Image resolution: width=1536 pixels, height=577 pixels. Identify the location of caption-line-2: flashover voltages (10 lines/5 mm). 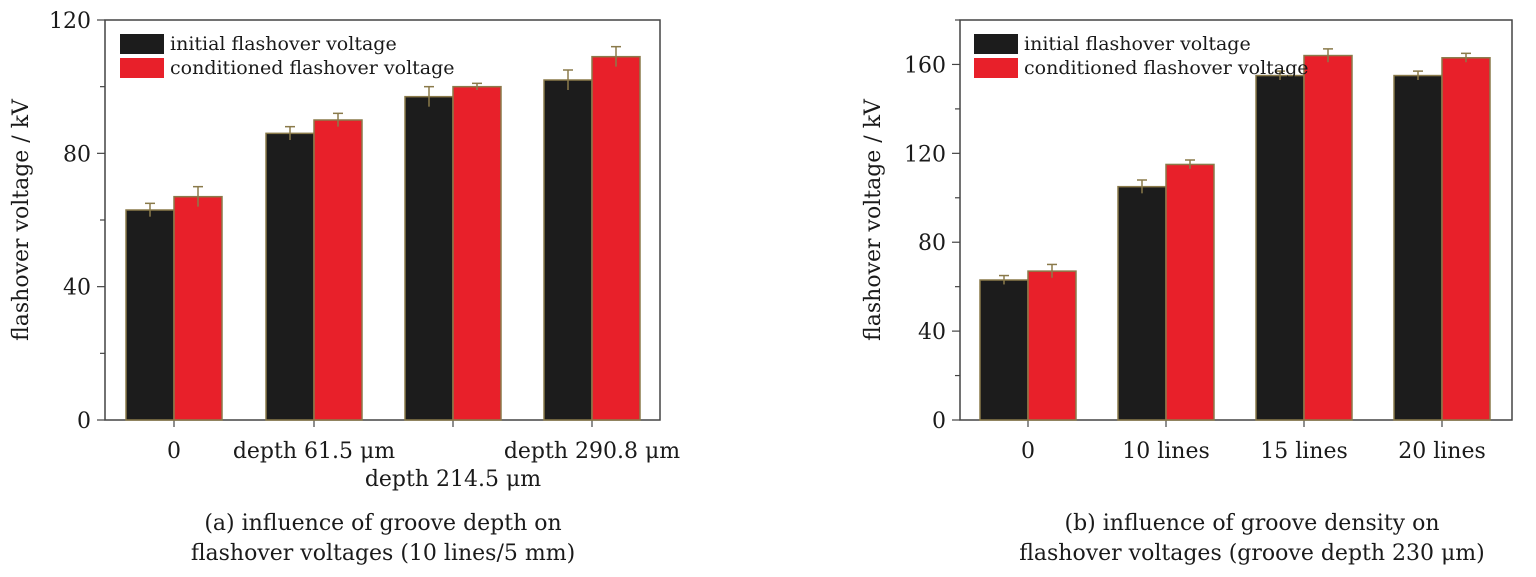
(383, 553).